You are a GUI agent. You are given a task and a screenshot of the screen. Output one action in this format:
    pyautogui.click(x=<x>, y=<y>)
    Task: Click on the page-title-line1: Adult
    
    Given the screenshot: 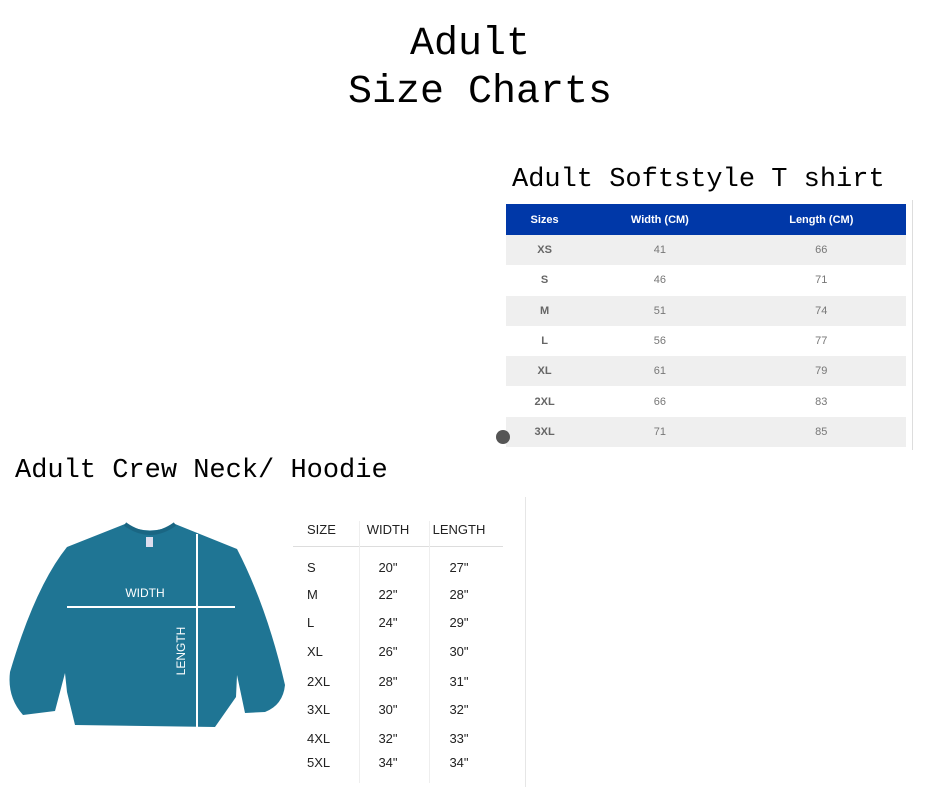 What is the action you would take?
    pyautogui.click(x=470, y=44)
    